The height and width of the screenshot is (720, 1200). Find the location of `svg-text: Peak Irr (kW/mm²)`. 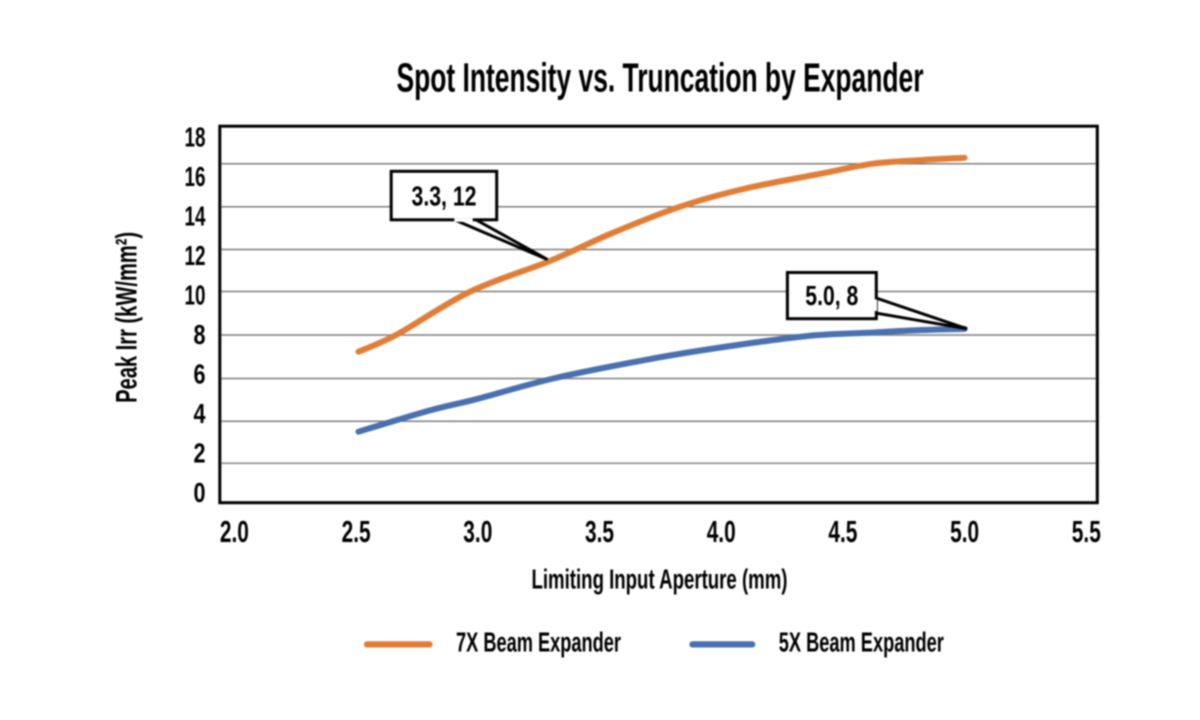

svg-text: Peak Irr (kW/mm²) is located at coordinates (127, 317).